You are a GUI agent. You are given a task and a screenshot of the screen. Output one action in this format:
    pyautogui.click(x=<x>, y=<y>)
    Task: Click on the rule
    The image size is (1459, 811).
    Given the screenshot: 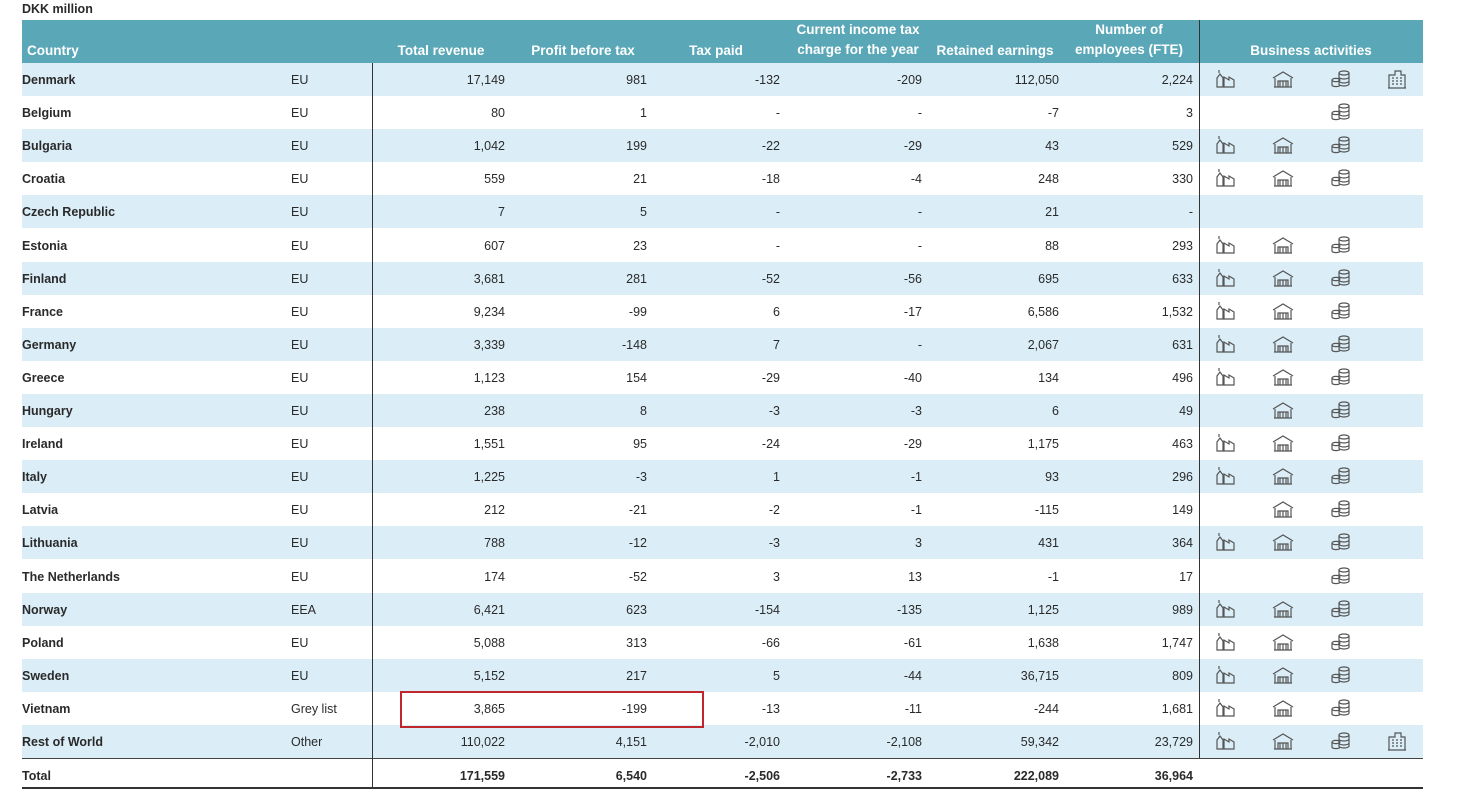 What is the action you would take?
    pyautogui.click(x=722, y=759)
    